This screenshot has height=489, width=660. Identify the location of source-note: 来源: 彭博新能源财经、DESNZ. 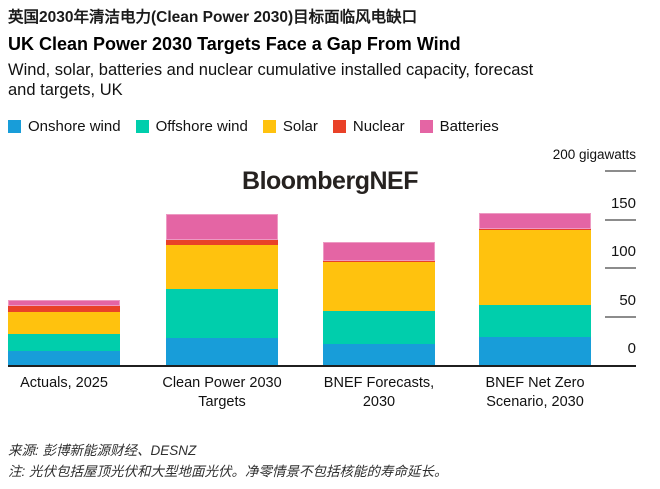
(102, 450).